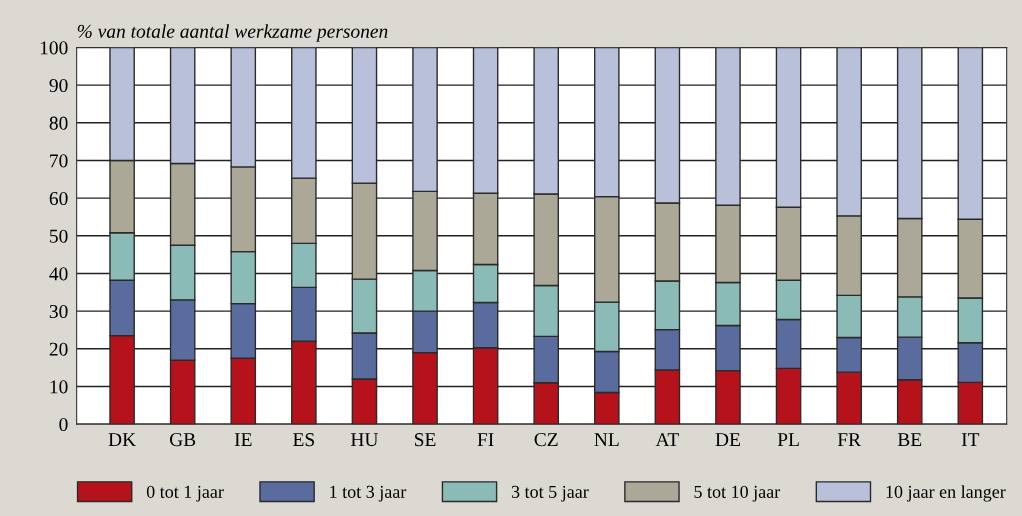  I want to click on x-tick-label: BE, so click(909, 440).